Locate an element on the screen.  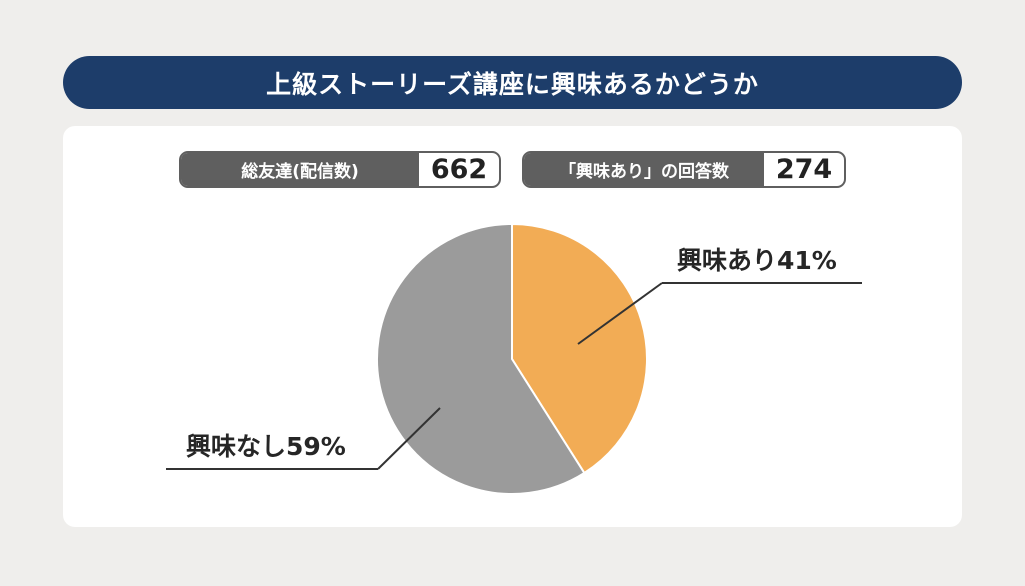
total-friends-stat: 総友達(配信数) 662 is located at coordinates (340, 169).